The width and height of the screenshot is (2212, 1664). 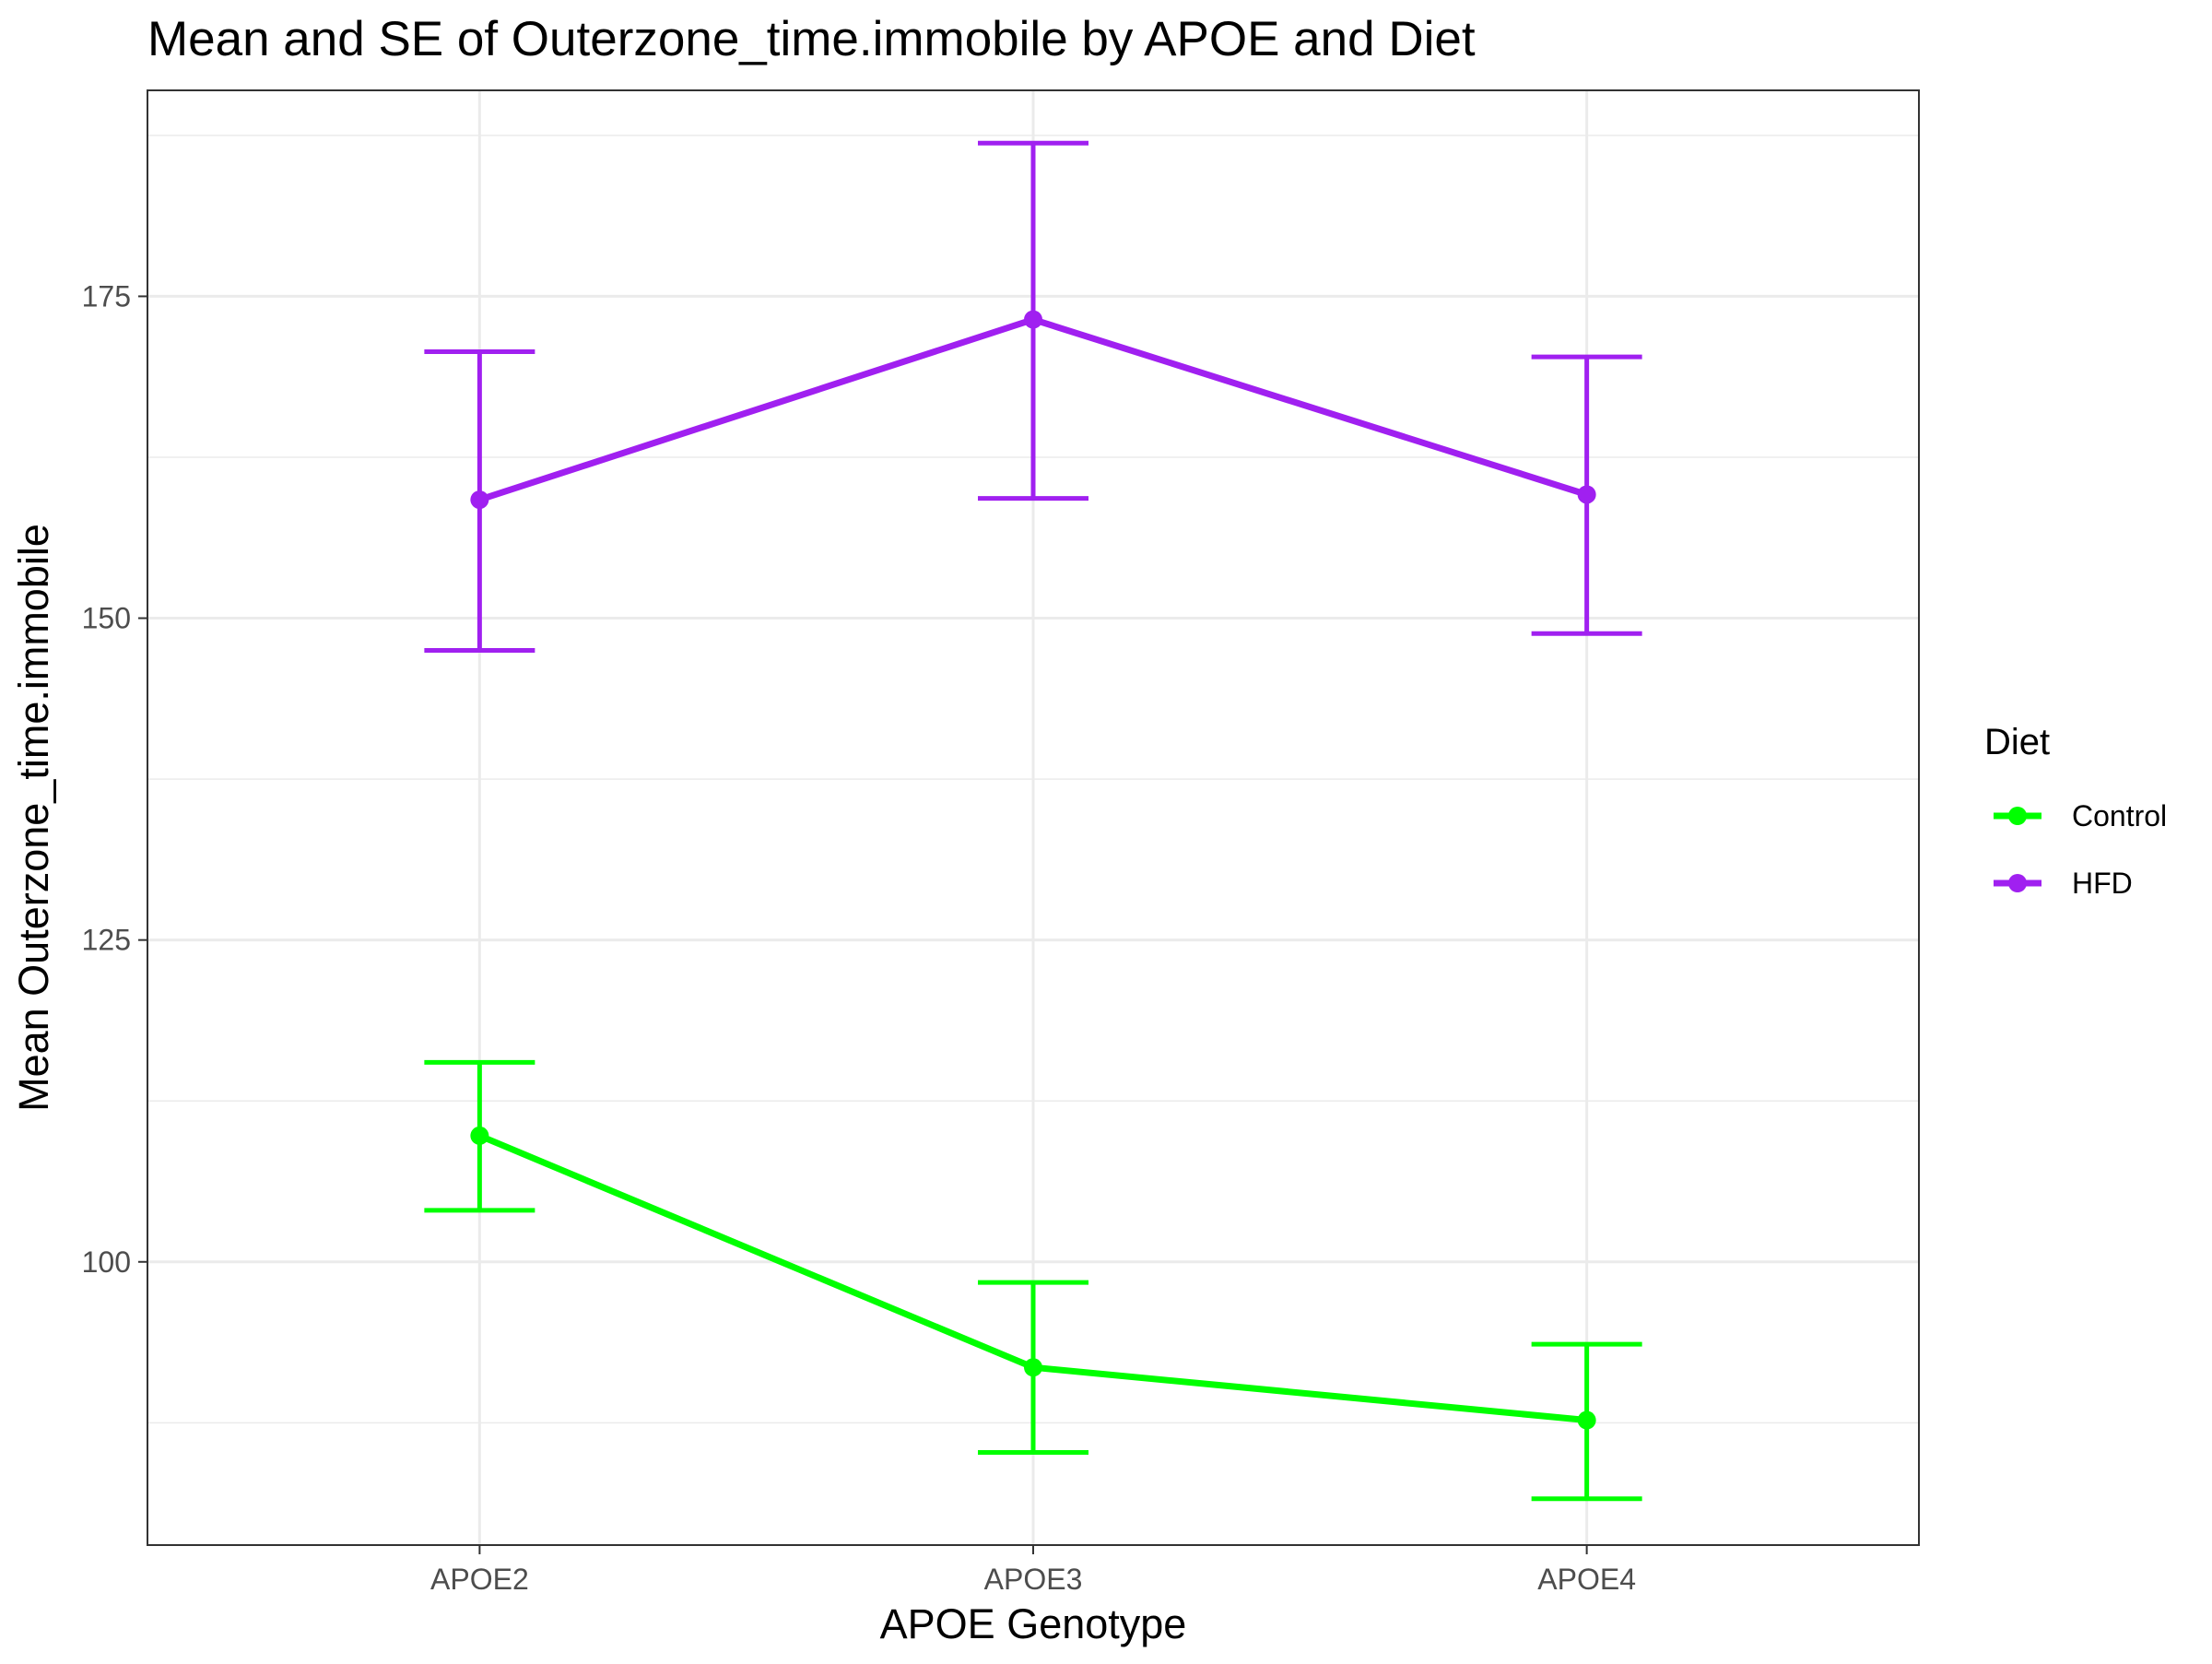 What do you see at coordinates (106, 1262) in the screenshot?
I see `y-tick-label: 100` at bounding box center [106, 1262].